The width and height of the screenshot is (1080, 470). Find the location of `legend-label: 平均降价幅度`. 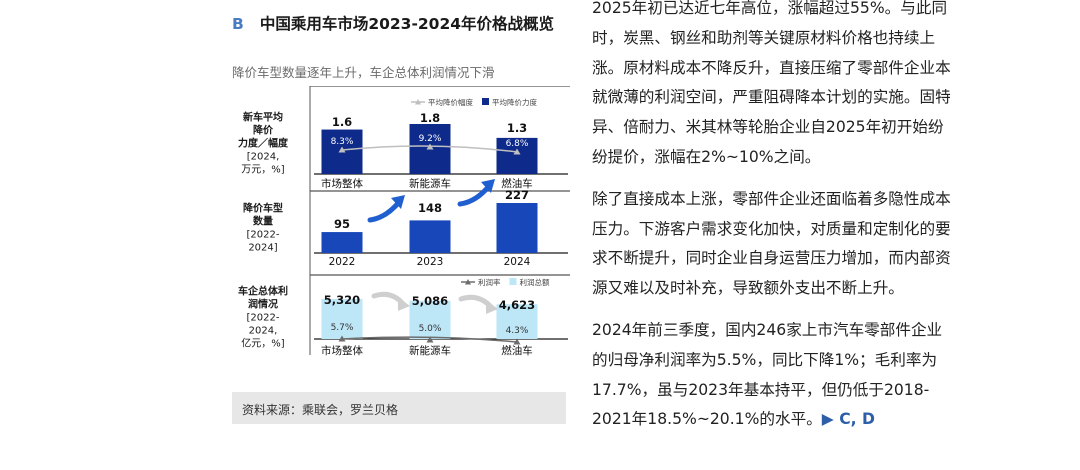

legend-label: 平均降价幅度 is located at coordinates (450, 102).